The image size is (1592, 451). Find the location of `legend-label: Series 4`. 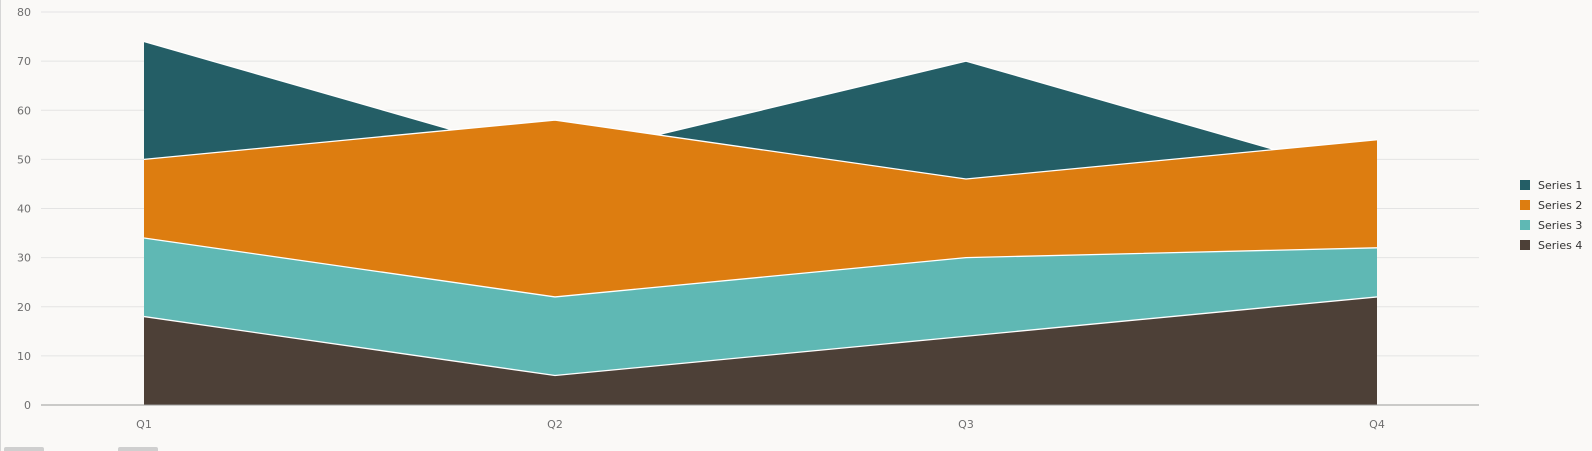

legend-label: Series 4 is located at coordinates (1560, 245).